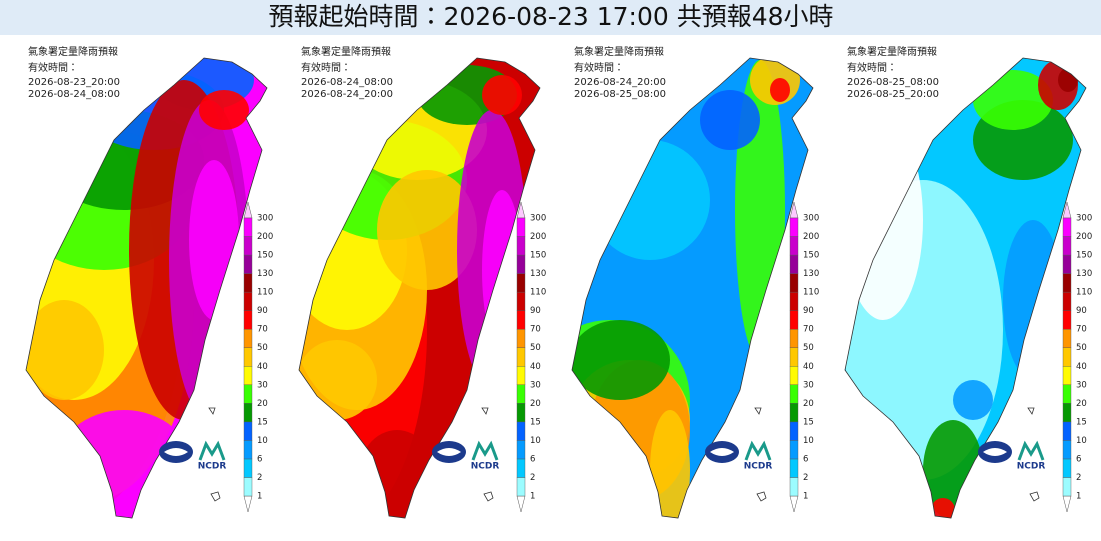 The height and width of the screenshot is (541, 1101). Describe the element at coordinates (265, 237) in the screenshot. I see `colorbar-label: 200` at that location.